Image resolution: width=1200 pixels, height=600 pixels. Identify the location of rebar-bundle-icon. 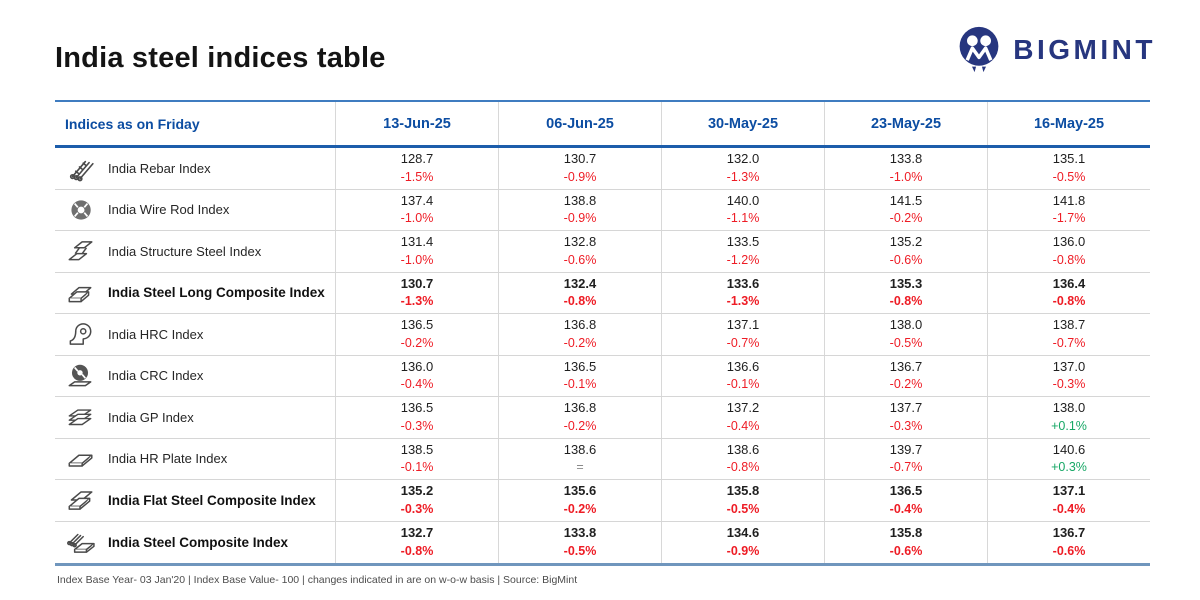
(80, 168).